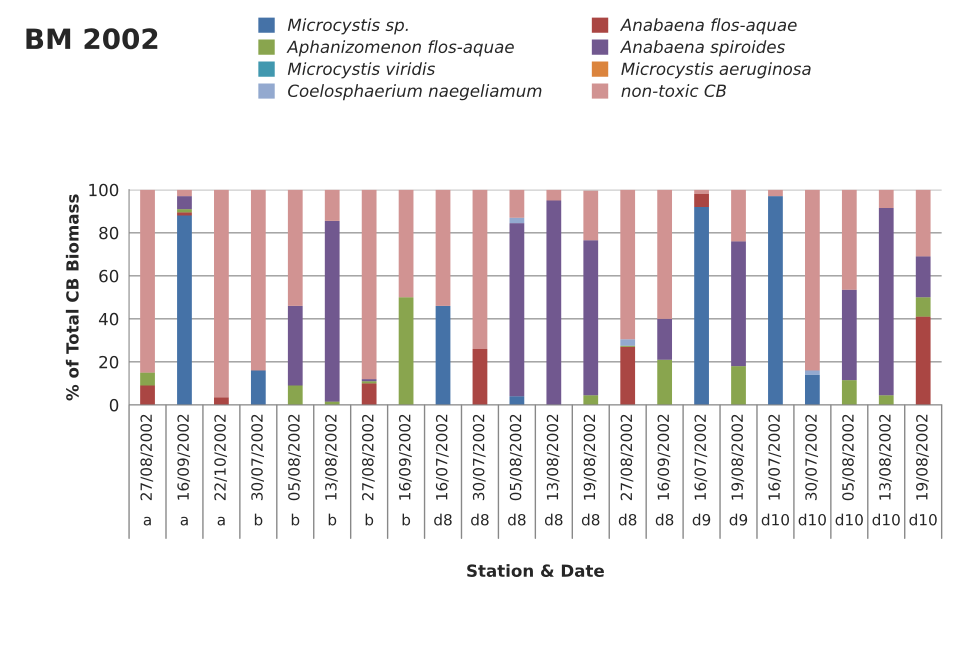 This screenshot has height=652, width=956. Describe the element at coordinates (72, 297) in the screenshot. I see `y-axis-title: % of Total CB Biomass` at that location.